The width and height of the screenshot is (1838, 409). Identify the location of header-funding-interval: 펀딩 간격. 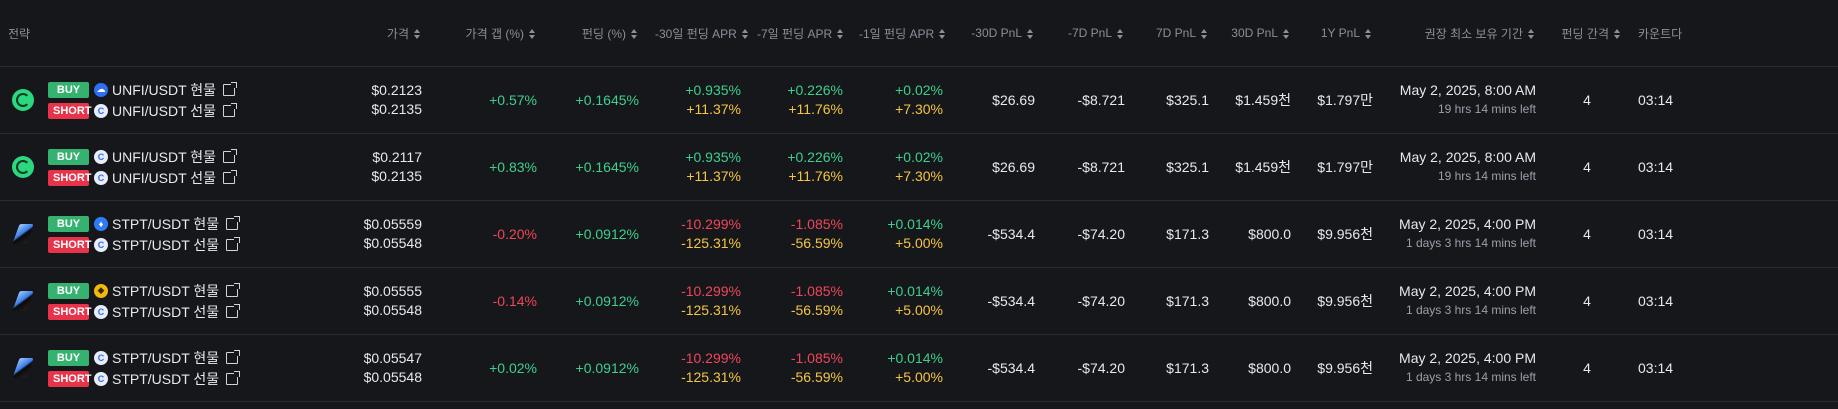
(1587, 33).